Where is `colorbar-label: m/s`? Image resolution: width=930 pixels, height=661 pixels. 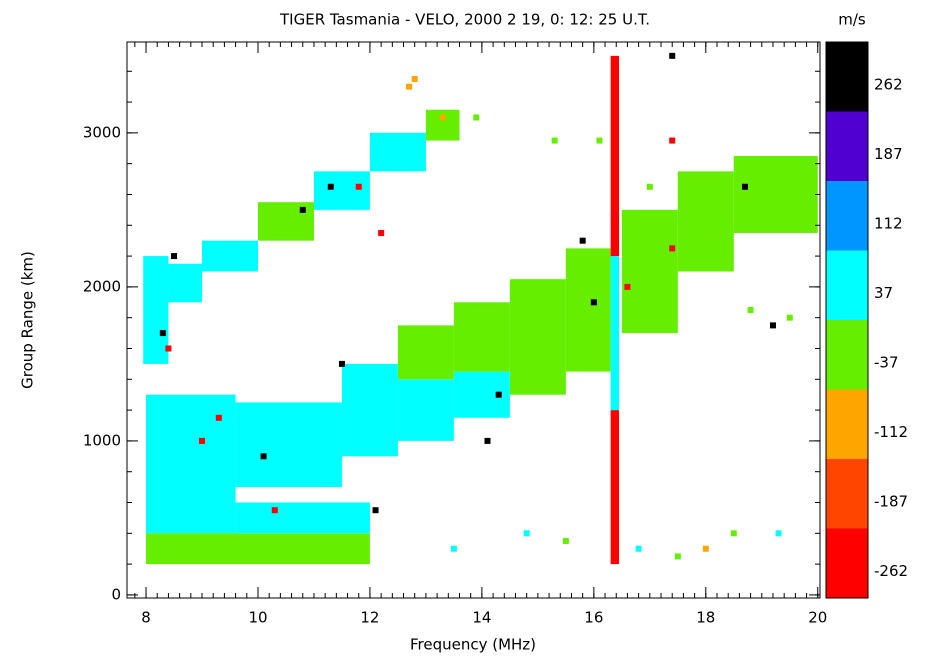 colorbar-label: m/s is located at coordinates (852, 20).